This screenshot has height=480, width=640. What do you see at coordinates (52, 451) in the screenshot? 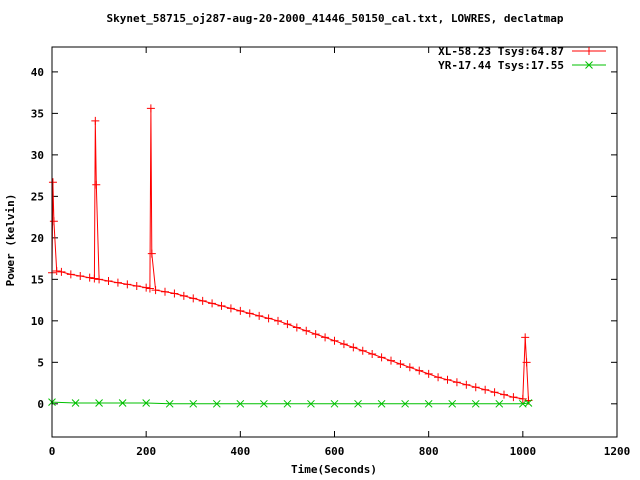
I see `x-tick-label: 0` at bounding box center [52, 451].